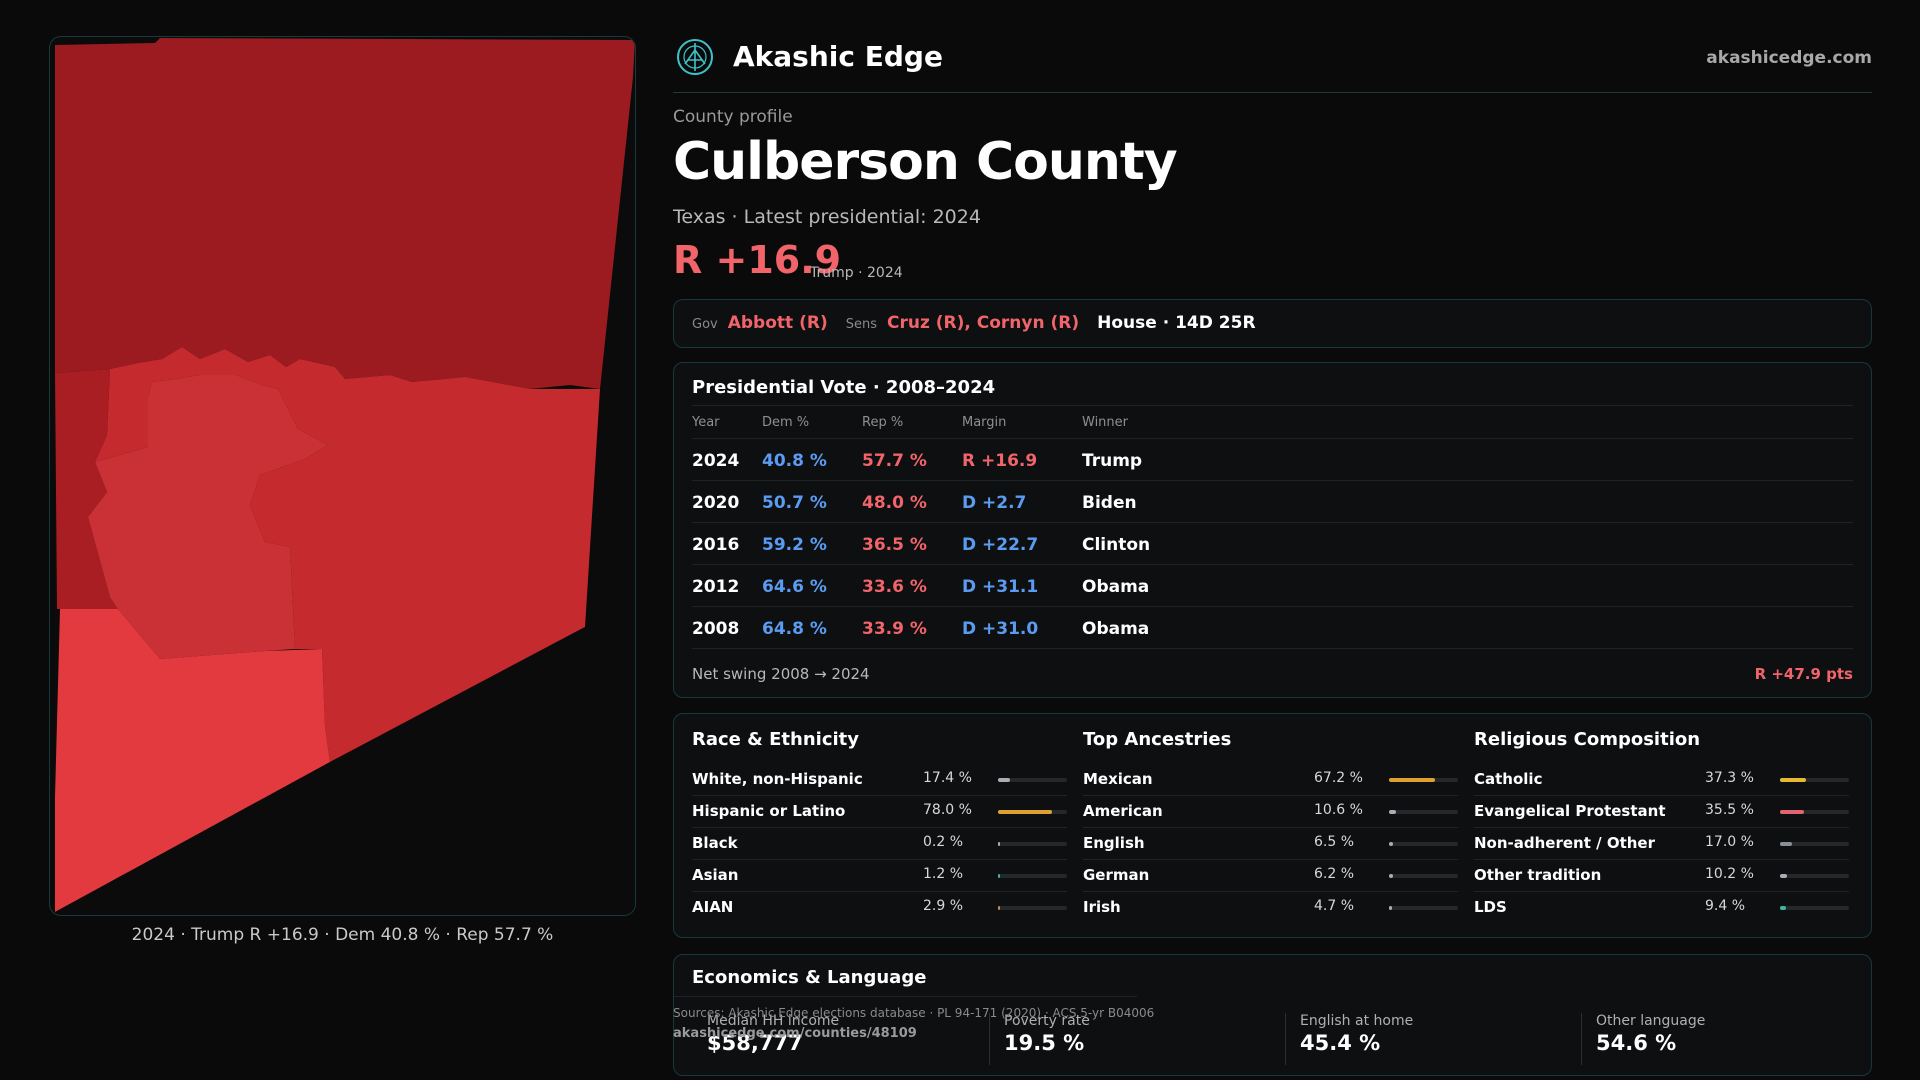  Describe the element at coordinates (775, 739) in the screenshot. I see `section-title: Race & Ethnicity` at that location.